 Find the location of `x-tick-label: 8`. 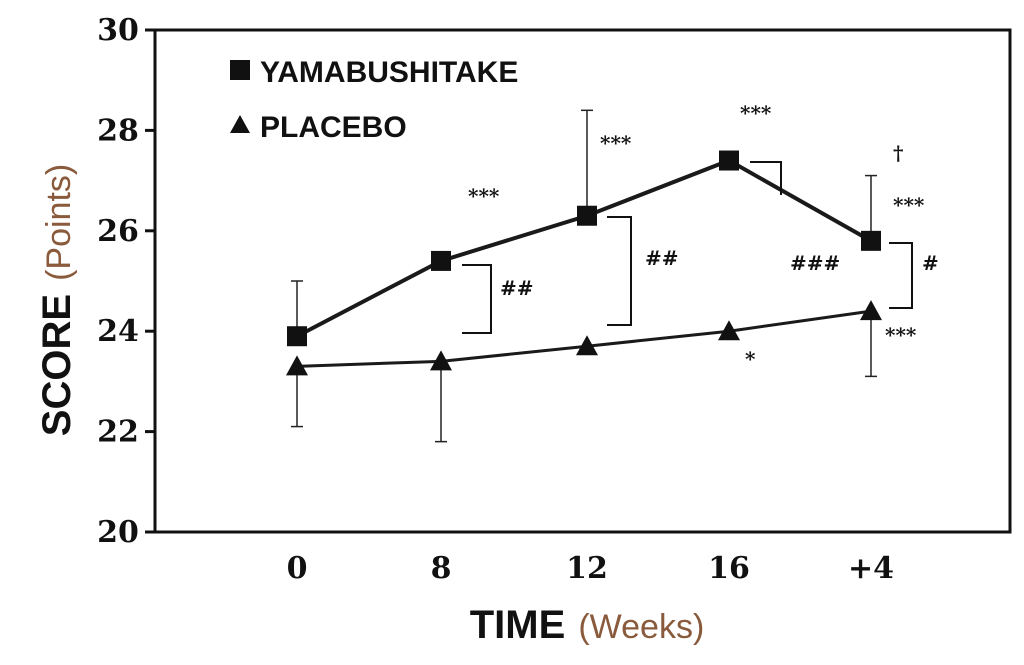

x-tick-label: 8 is located at coordinates (441, 568).